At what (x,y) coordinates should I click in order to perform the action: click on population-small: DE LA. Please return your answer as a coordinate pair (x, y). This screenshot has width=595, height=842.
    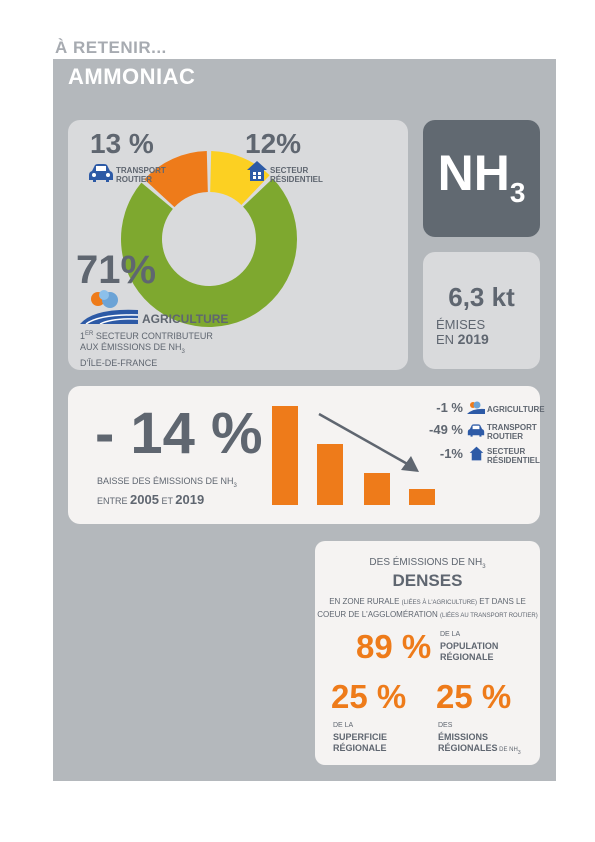
    Looking at the image, I should click on (450, 634).